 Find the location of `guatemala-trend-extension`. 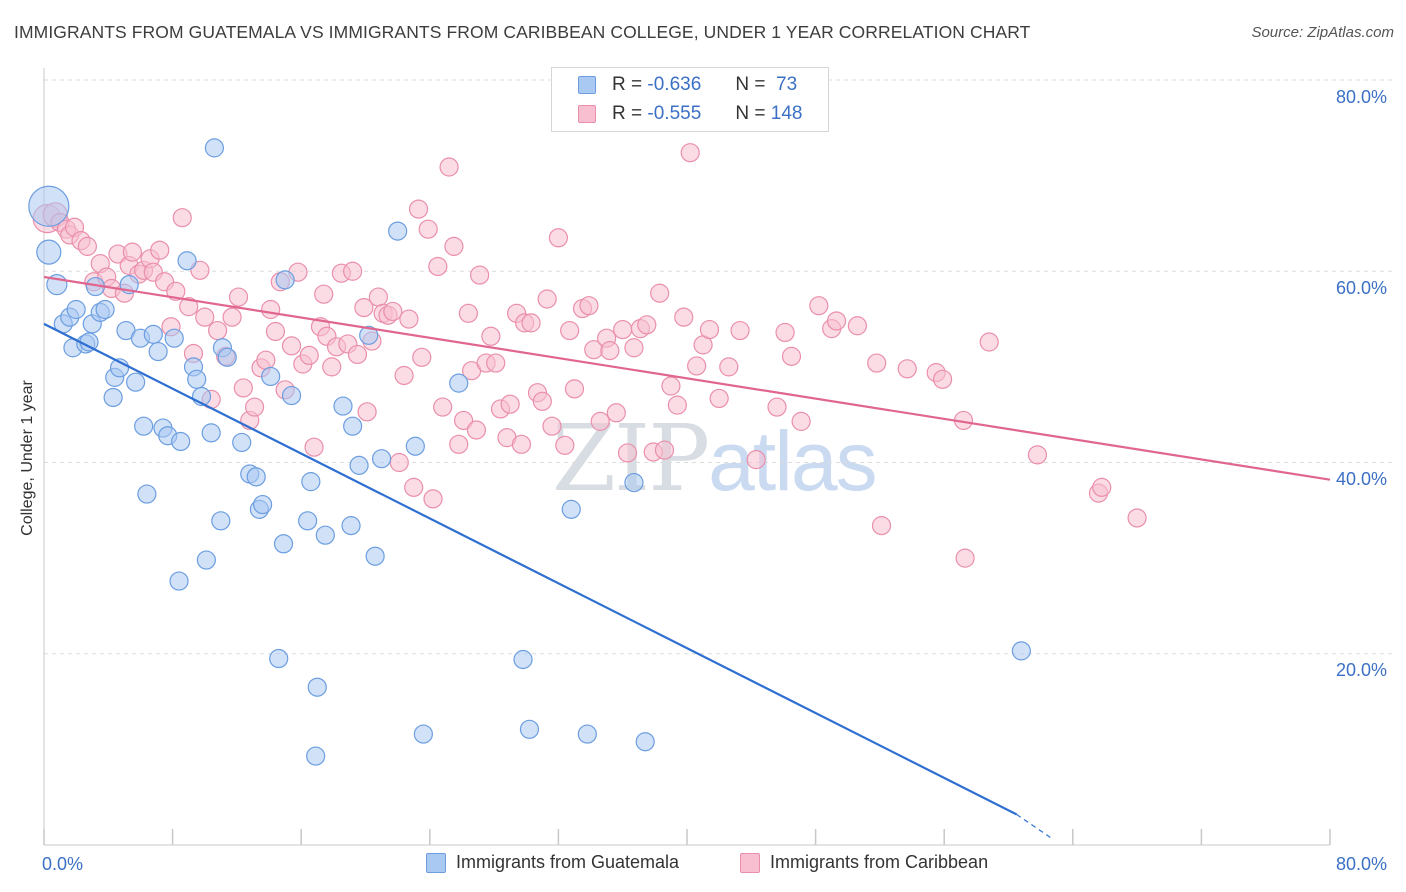

guatemala-trend-extension is located at coordinates (1033, 825).